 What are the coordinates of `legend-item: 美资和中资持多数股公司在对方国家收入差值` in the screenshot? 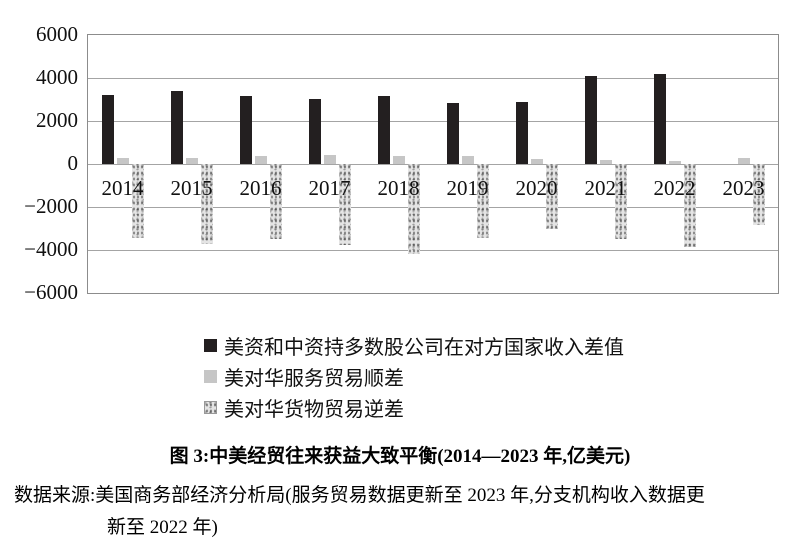 It's located at (414, 345).